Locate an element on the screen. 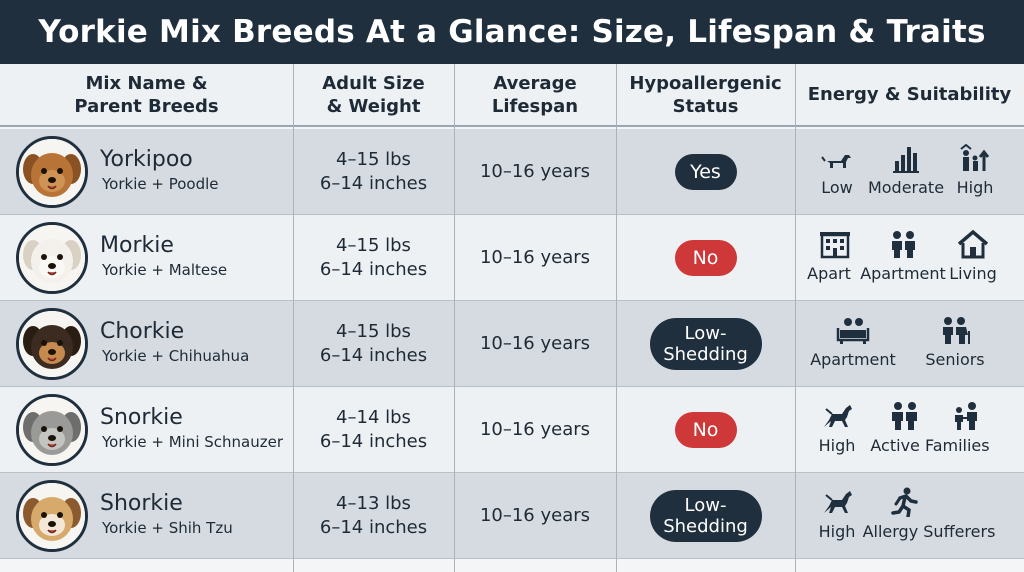 Image resolution: width=1024 pixels, height=572 pixels. suitability-label: Moderate is located at coordinates (906, 187).